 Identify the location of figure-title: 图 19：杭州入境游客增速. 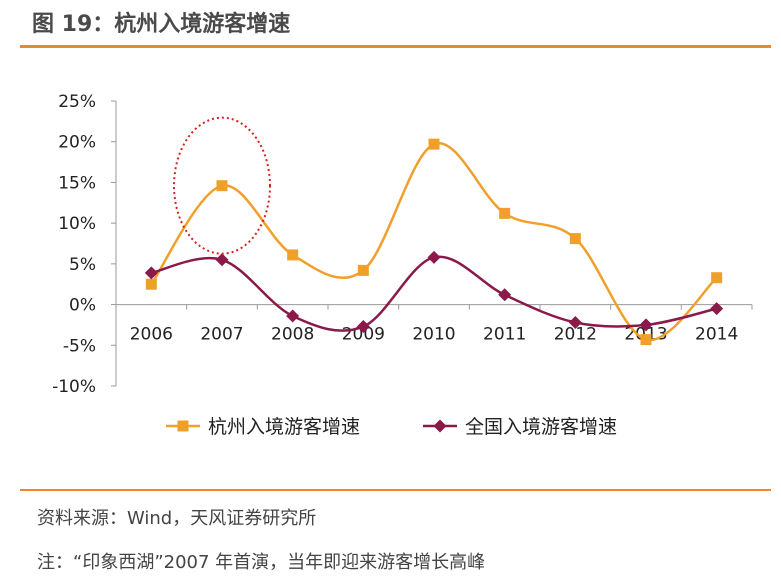
(161, 24).